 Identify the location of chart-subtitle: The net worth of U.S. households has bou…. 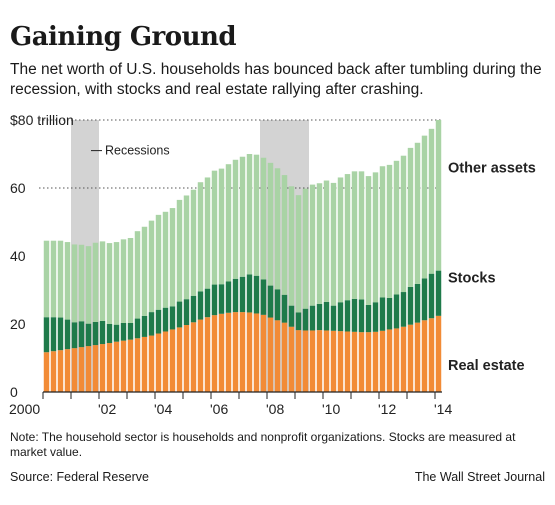
(276, 79).